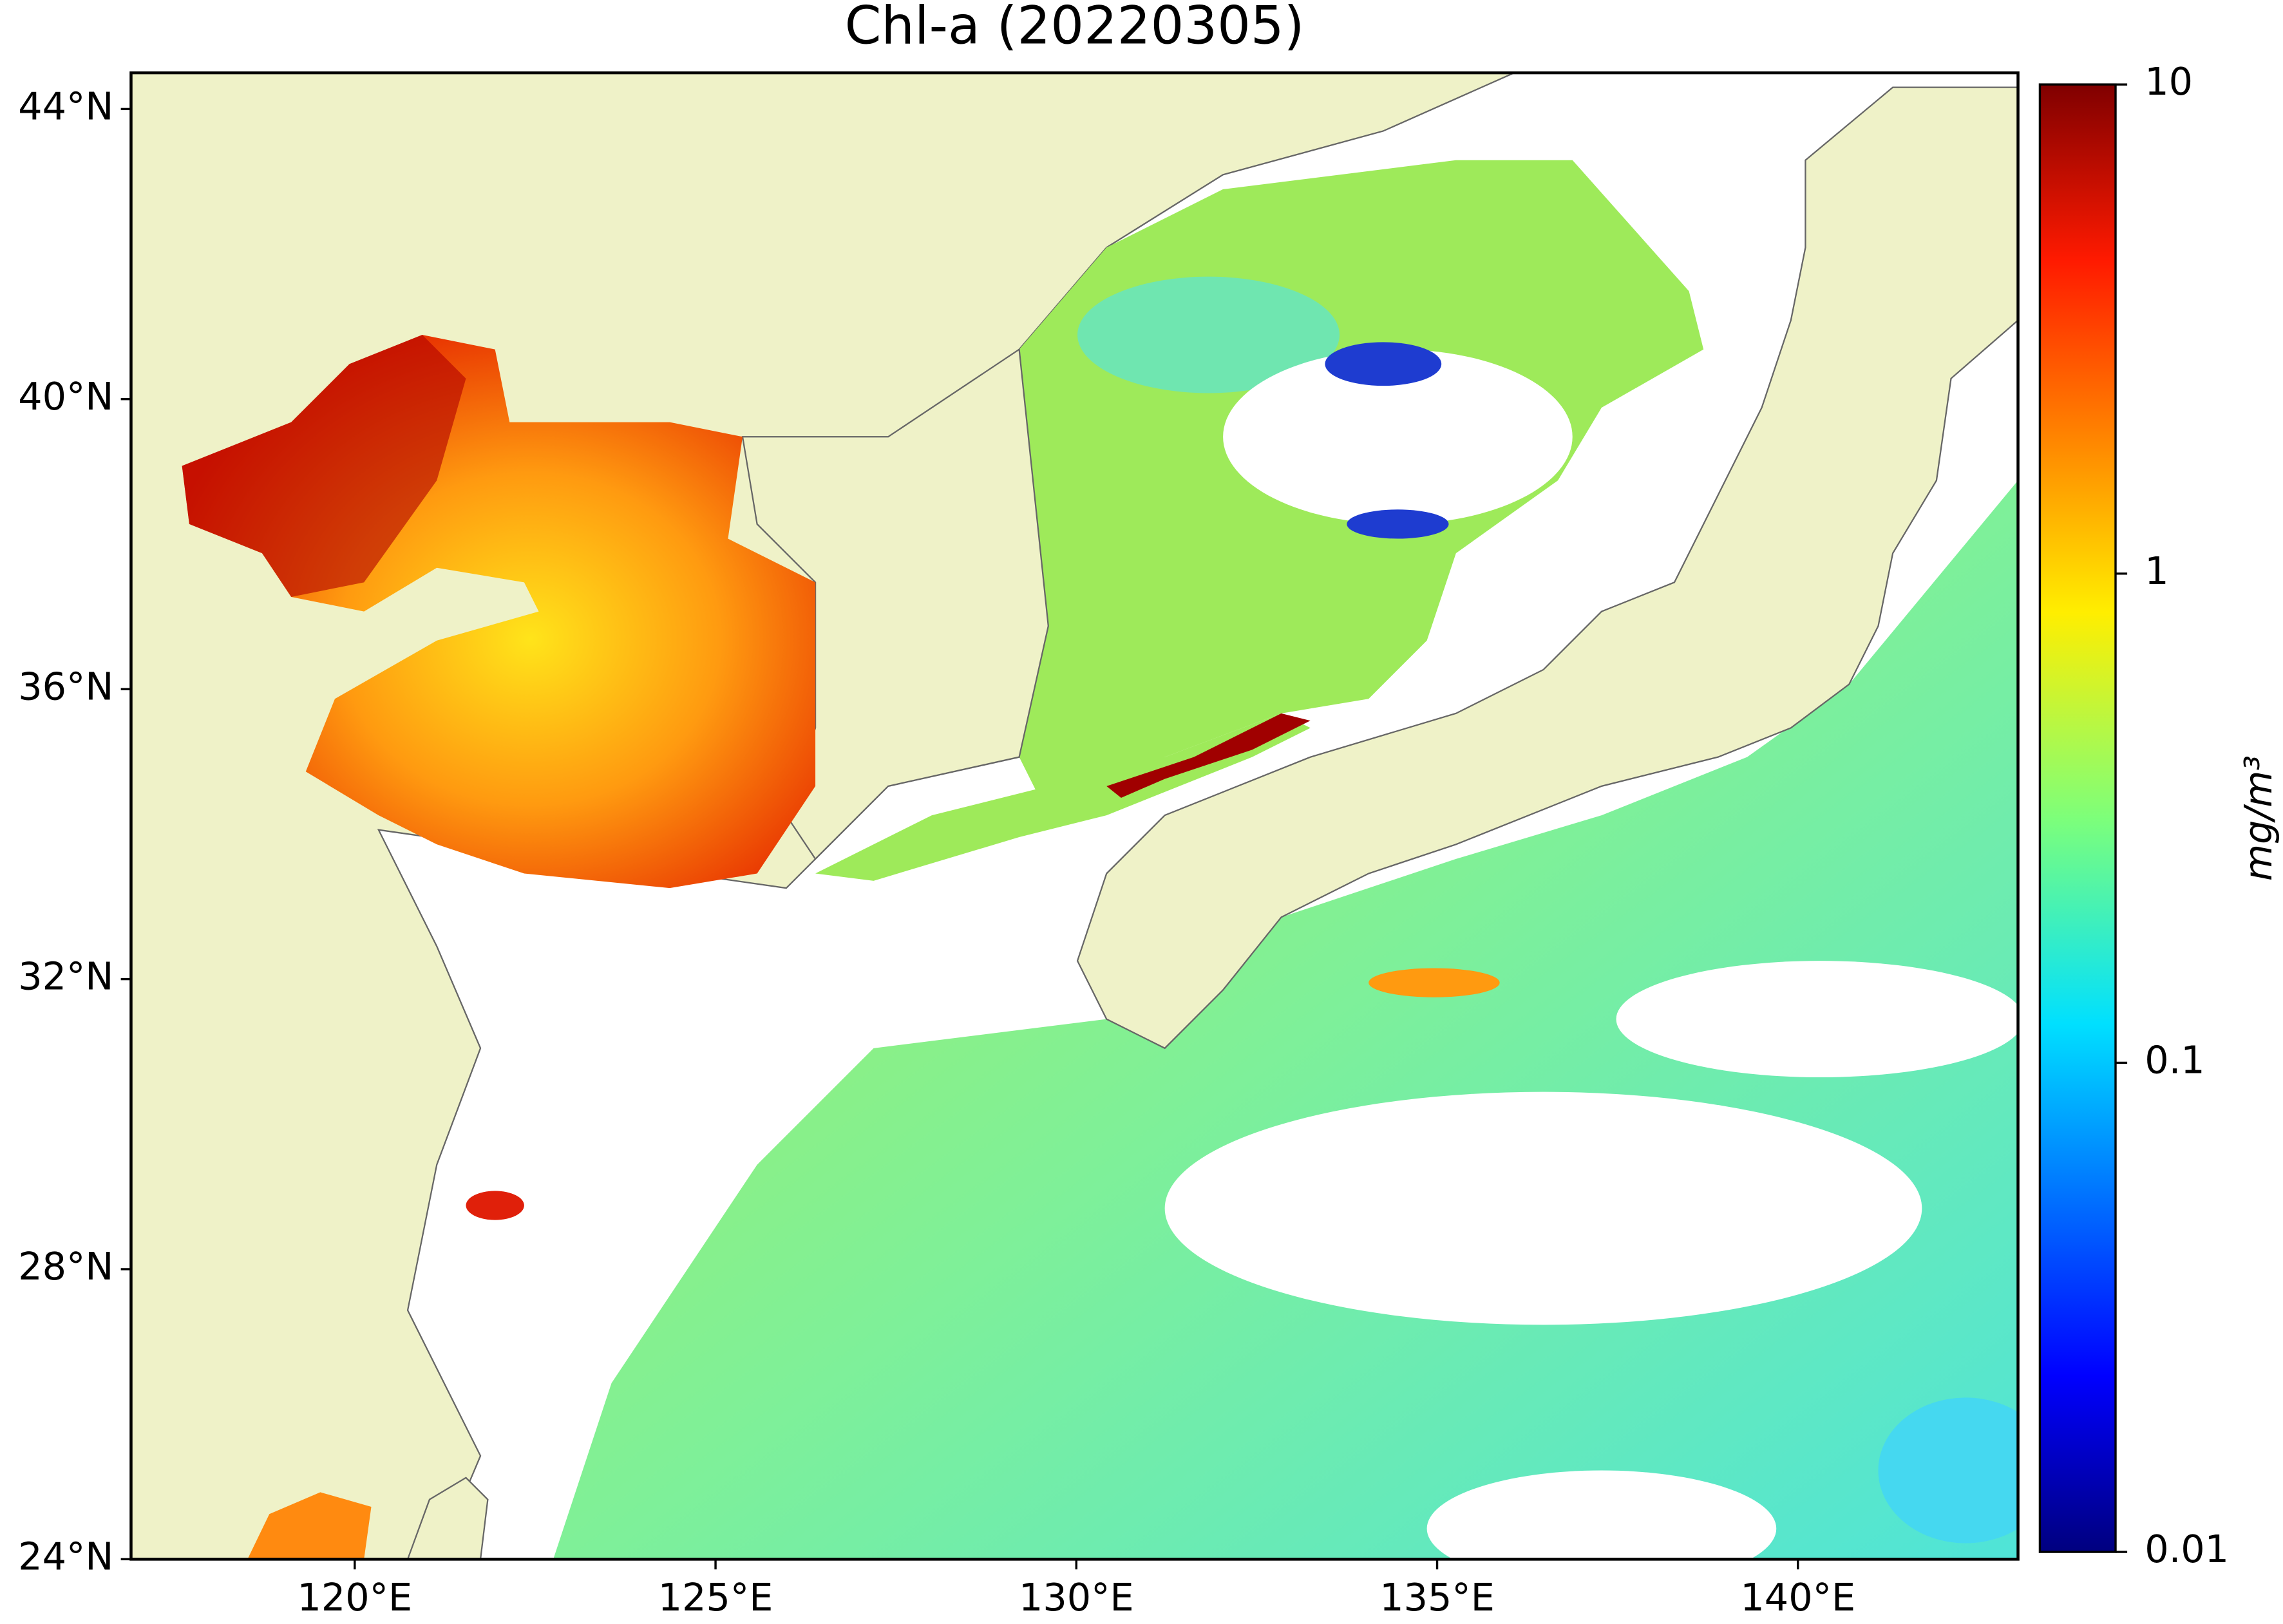 The image size is (2283, 1624). I want to click on colorbar-tick-label: 10, so click(2169, 81).